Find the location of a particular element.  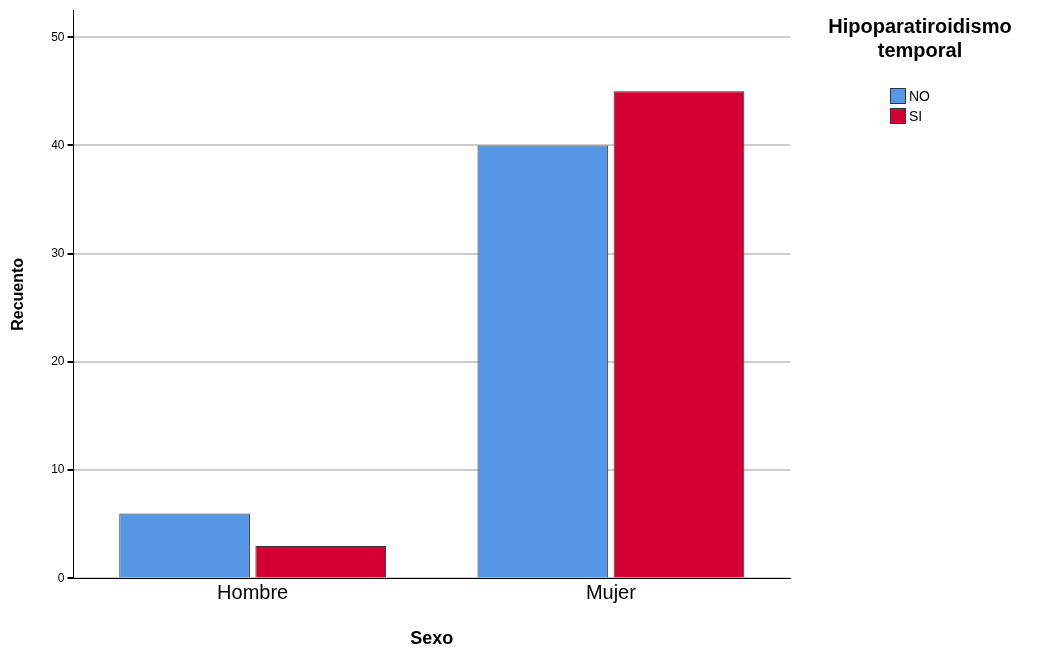

legend-label: NO is located at coordinates (919, 96).